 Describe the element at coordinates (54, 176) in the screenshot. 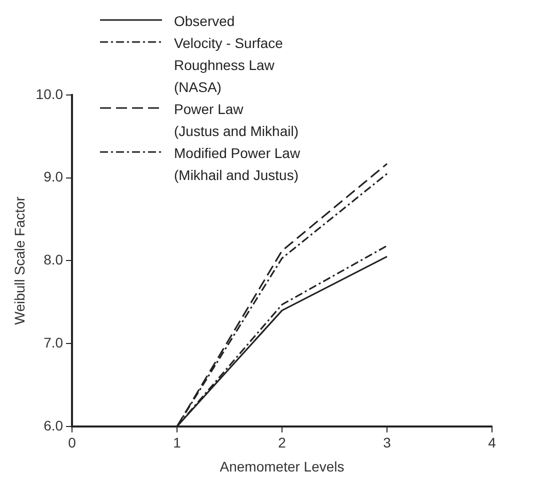

I see `y-tick-label: 9.0` at that location.